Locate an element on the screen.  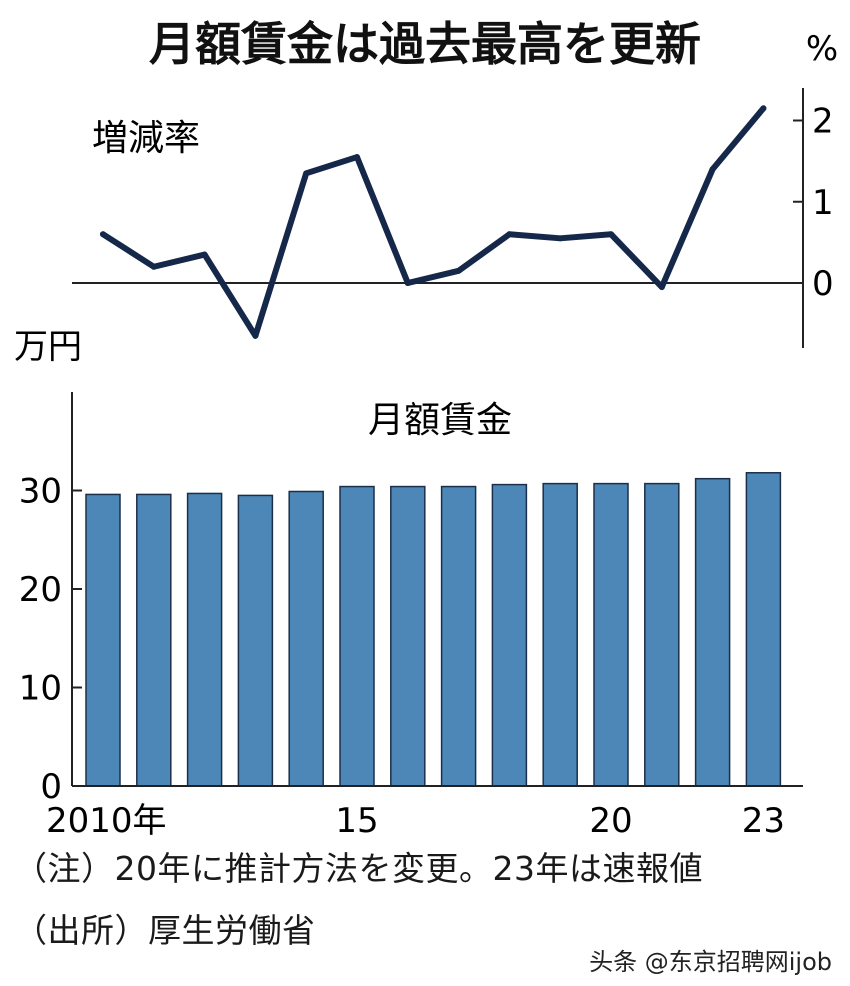
line-y-tick-label: 1 is located at coordinates (823, 203).